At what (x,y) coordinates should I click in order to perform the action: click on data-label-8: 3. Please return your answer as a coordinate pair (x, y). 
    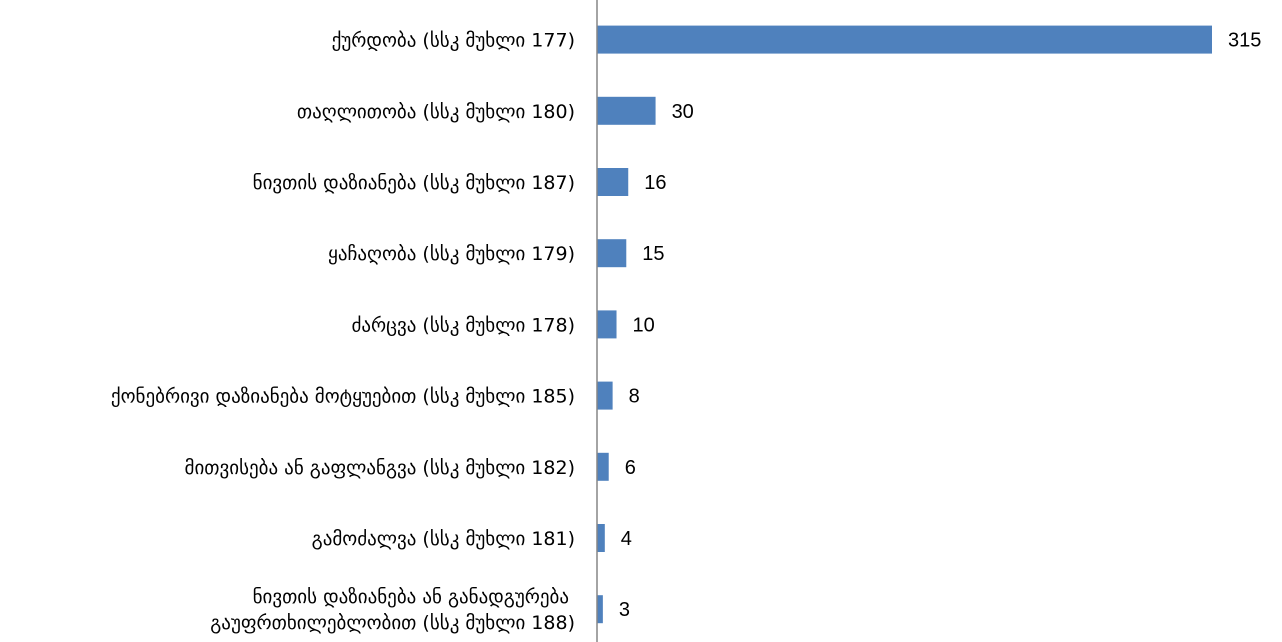
    Looking at the image, I should click on (624, 610).